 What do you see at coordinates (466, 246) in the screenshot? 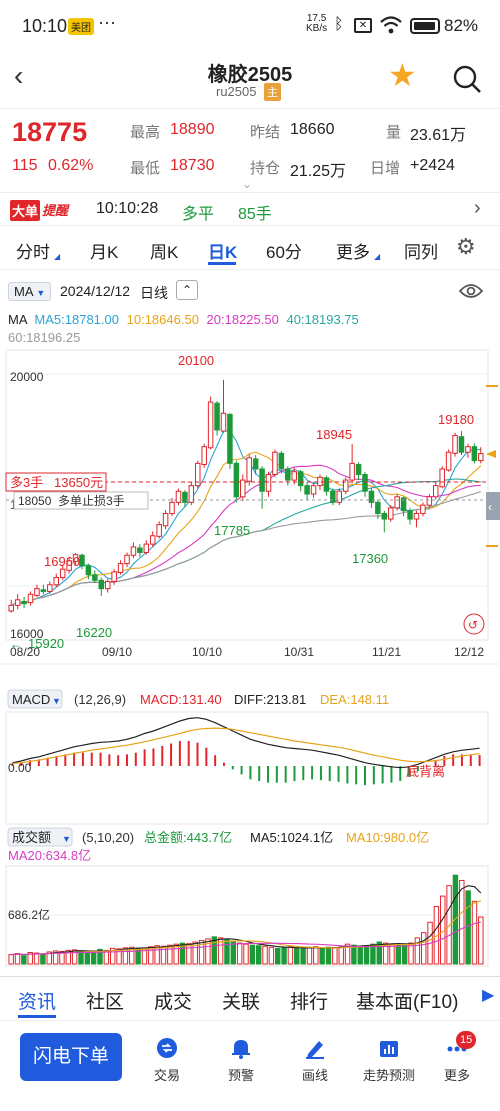
I see `gear-icon: ⚙` at bounding box center [466, 246].